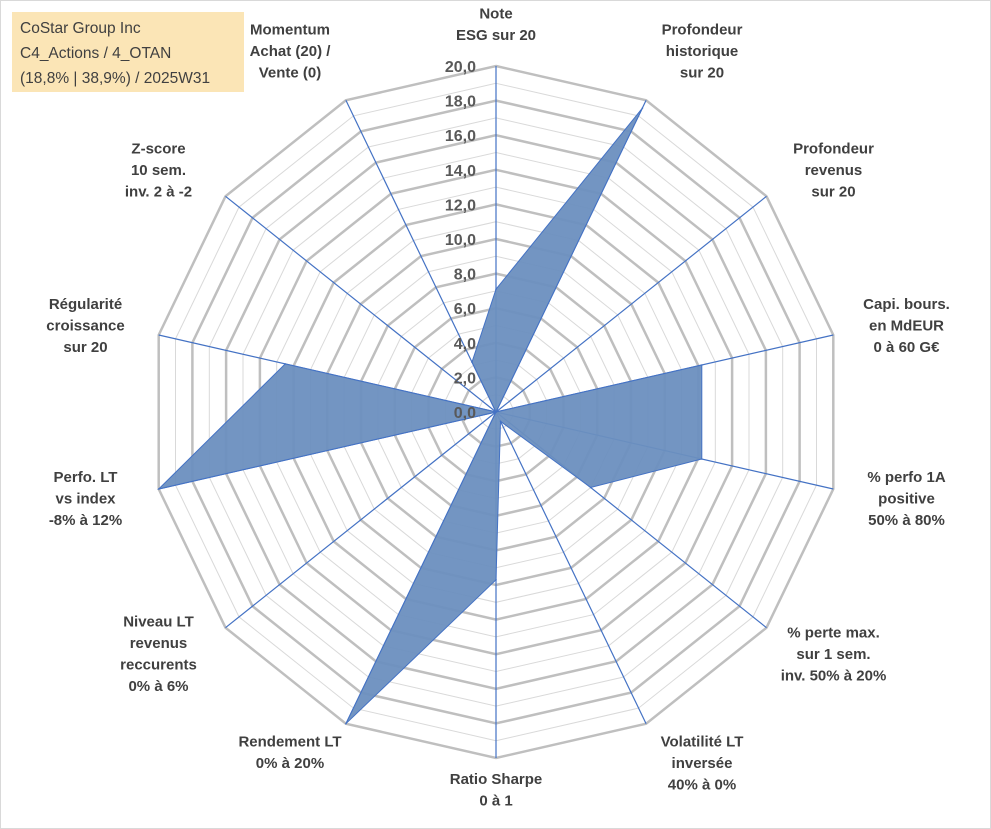 The width and height of the screenshot is (991, 829). Describe the element at coordinates (465, 344) in the screenshot. I see `tick-label: 4,0` at that location.